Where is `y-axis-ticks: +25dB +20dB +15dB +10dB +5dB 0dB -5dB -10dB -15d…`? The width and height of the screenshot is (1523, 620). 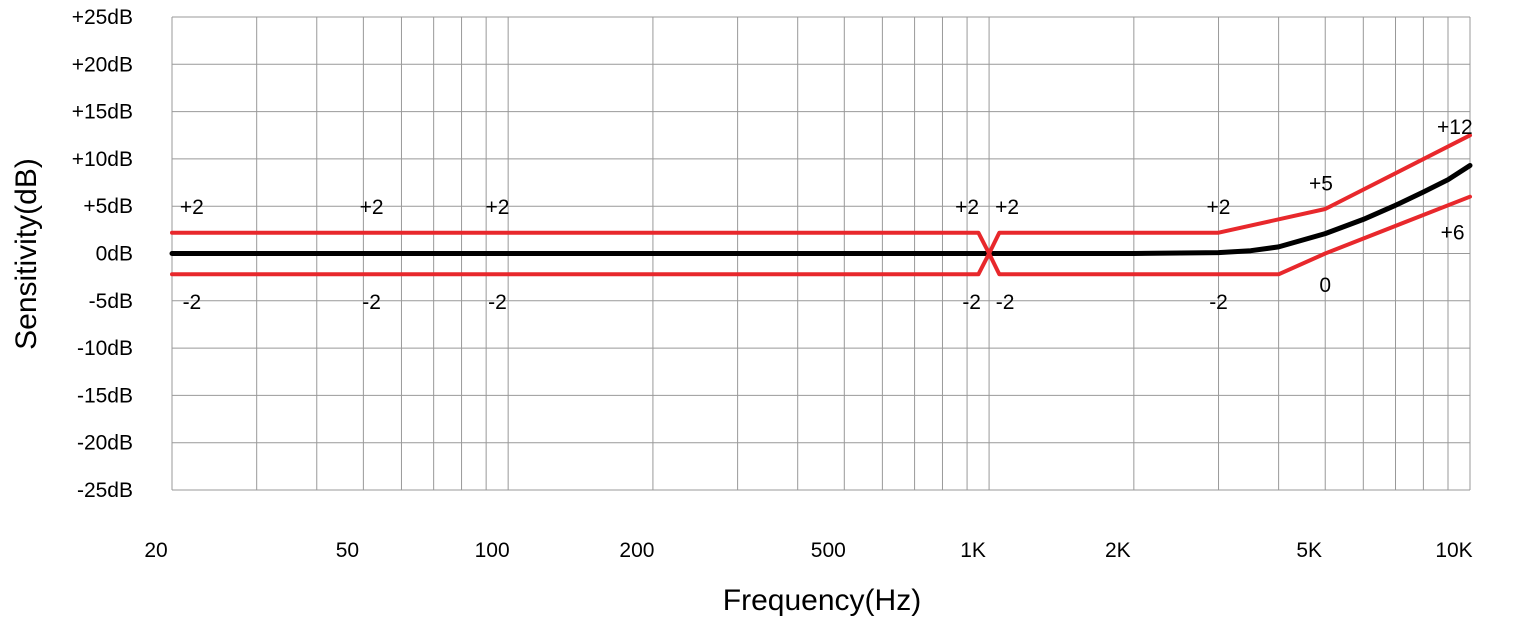 y-axis-ticks: +25dB +20dB +15dB +10dB +5dB 0dB -5dB -10dB -15d… is located at coordinates (102, 254).